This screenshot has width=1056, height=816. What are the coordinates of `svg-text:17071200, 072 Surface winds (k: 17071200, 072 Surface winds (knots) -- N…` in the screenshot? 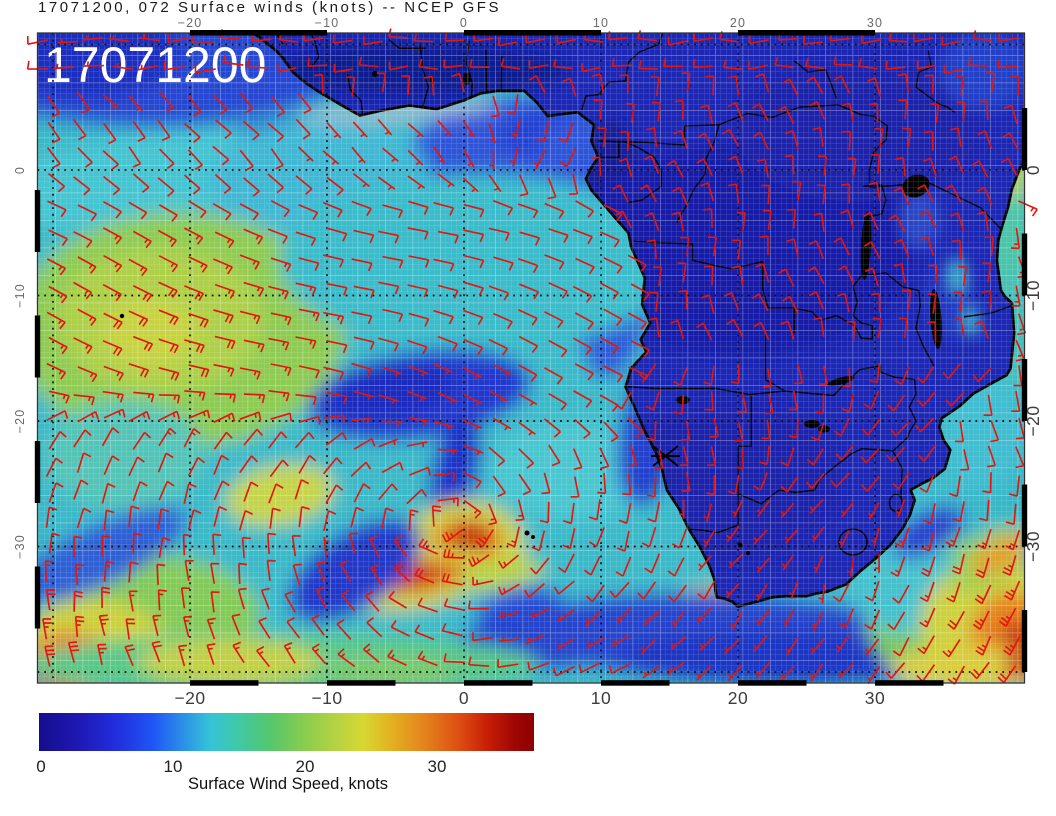 It's located at (269, 8).